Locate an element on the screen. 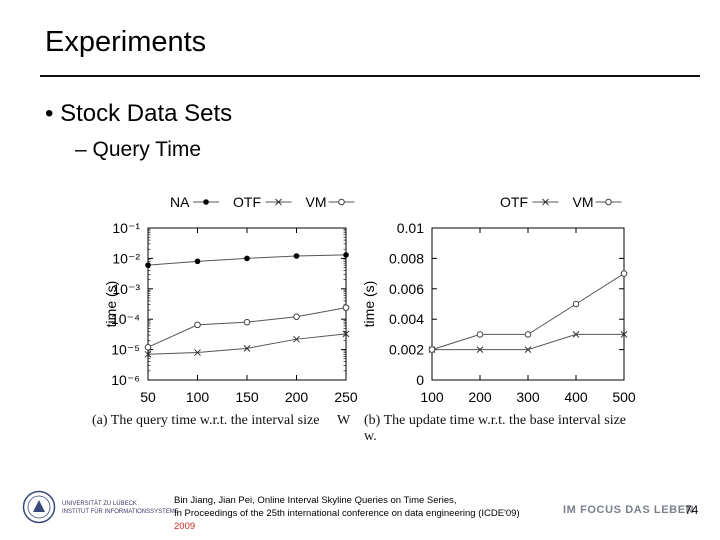  bullet-query-time: – Query Time is located at coordinates (138, 149).